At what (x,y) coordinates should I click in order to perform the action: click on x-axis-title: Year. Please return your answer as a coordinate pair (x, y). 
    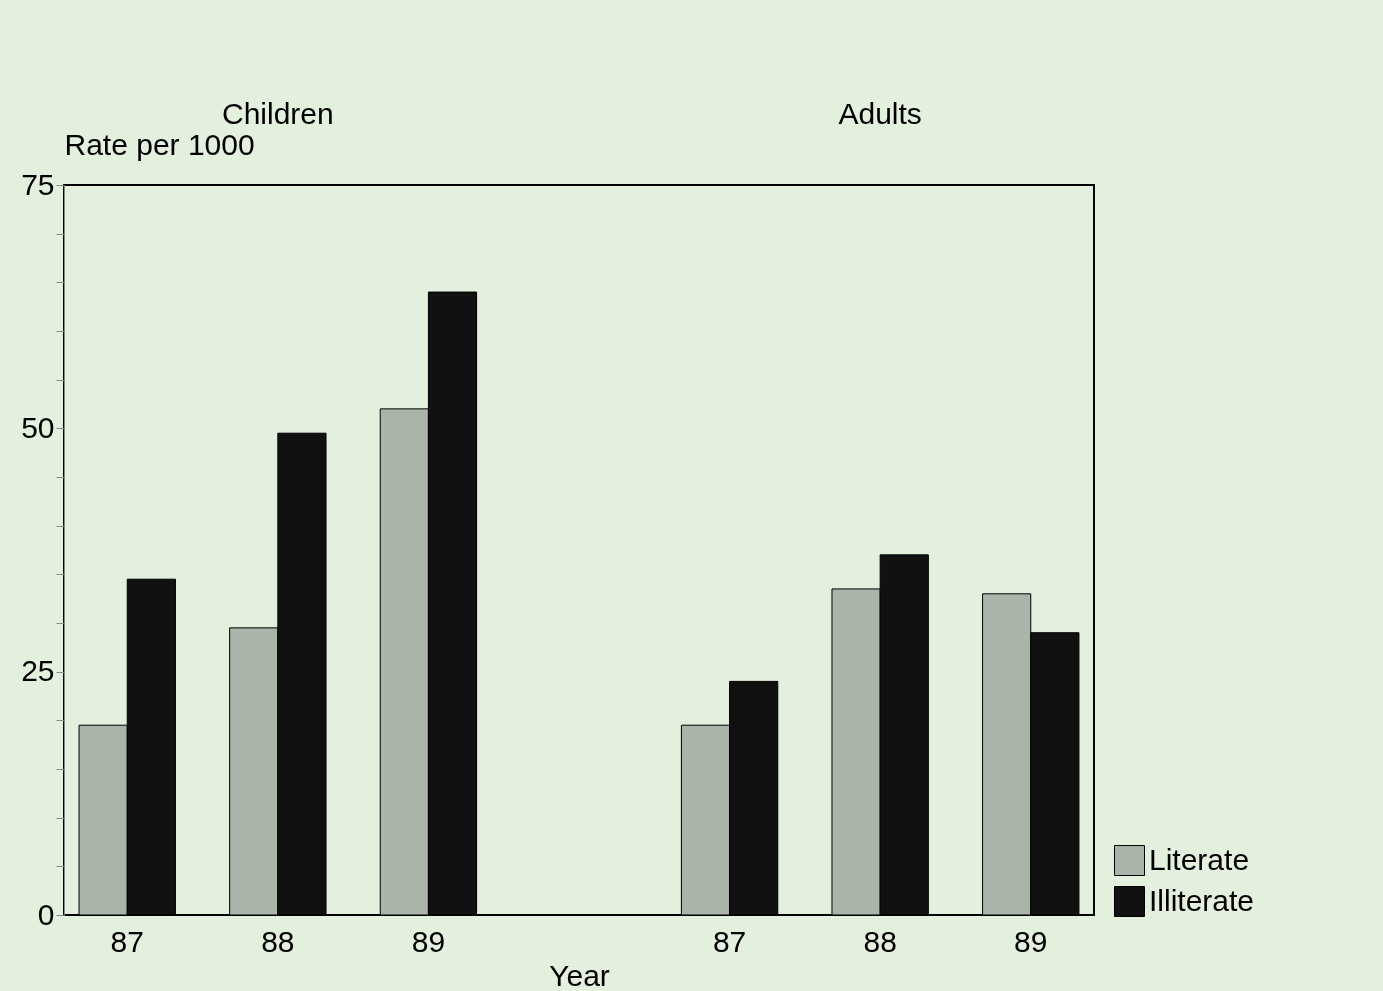
    Looking at the image, I should click on (579, 974).